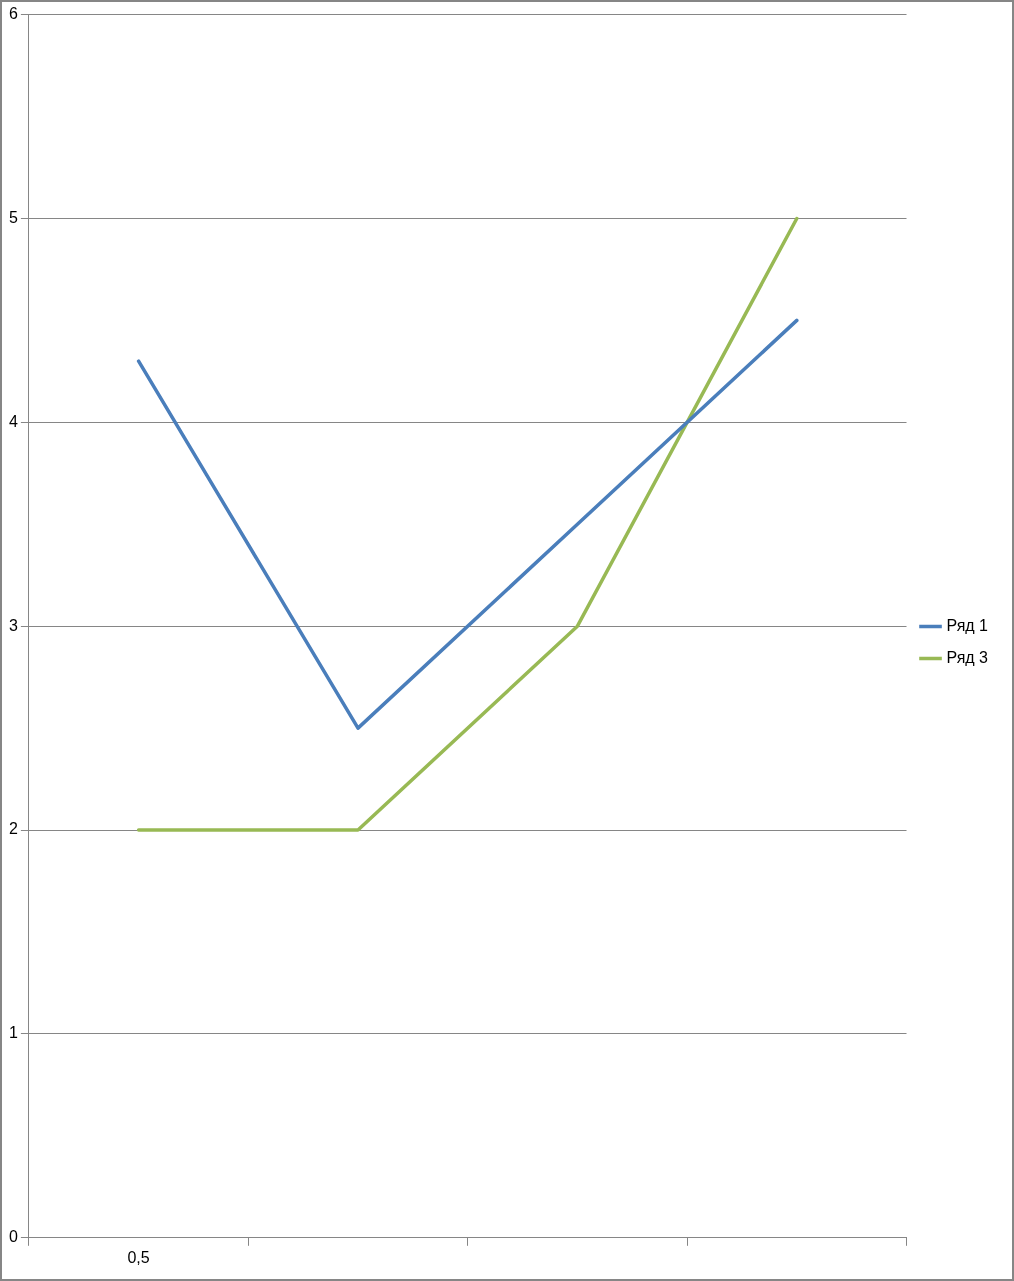 The width and height of the screenshot is (1014, 1281). I want to click on y-tick-label: 3, so click(13, 625).